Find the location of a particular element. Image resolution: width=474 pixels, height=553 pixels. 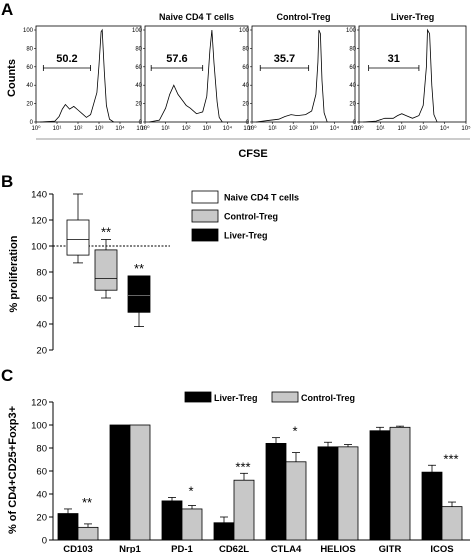

category-label: CD103 is located at coordinates (78, 548).